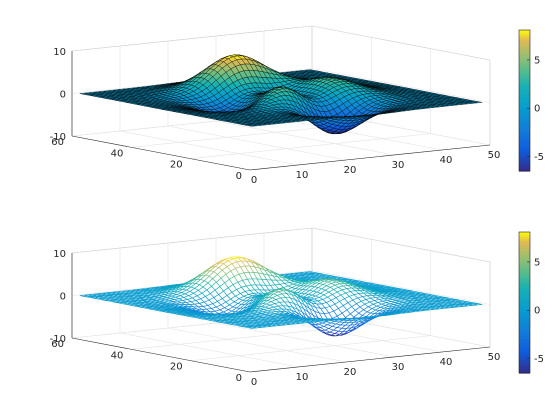 The width and height of the screenshot is (560, 420). What do you see at coordinates (117, 153) in the screenshot?
I see `top-y-tick-label: 40` at bounding box center [117, 153].